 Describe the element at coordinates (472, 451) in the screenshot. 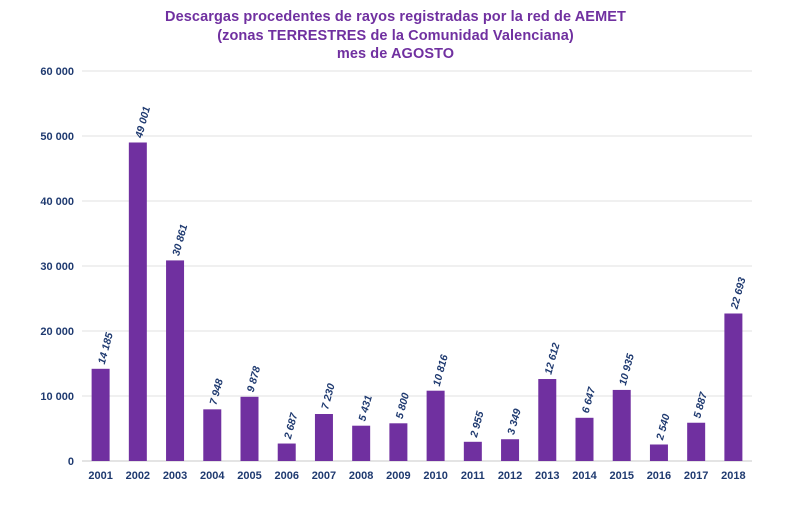

I see `bar-2011` at that location.